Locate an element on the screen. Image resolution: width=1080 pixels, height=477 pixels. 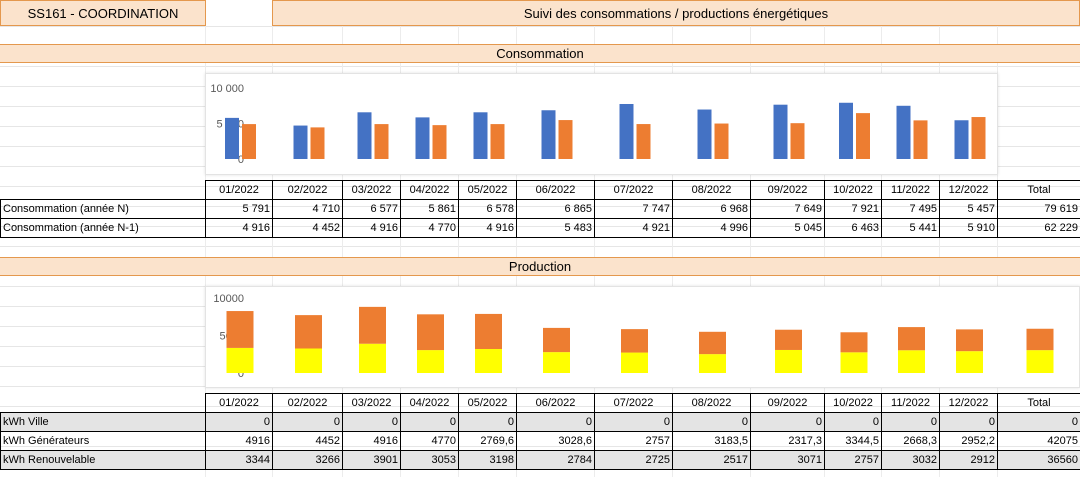
value-cell: 6 865 is located at coordinates (555, 209).